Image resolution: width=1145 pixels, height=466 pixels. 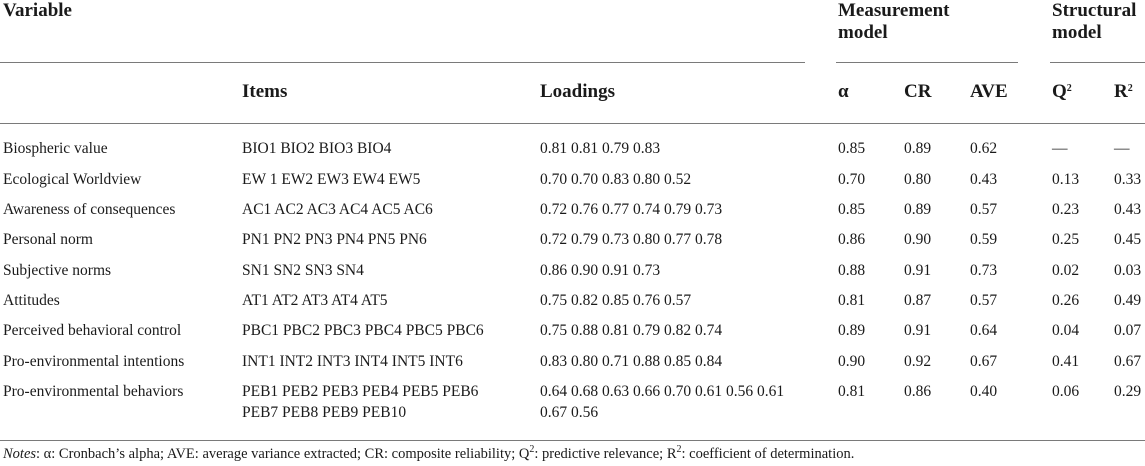 I want to click on cell-variable: Attitudes, so click(x=31, y=300).